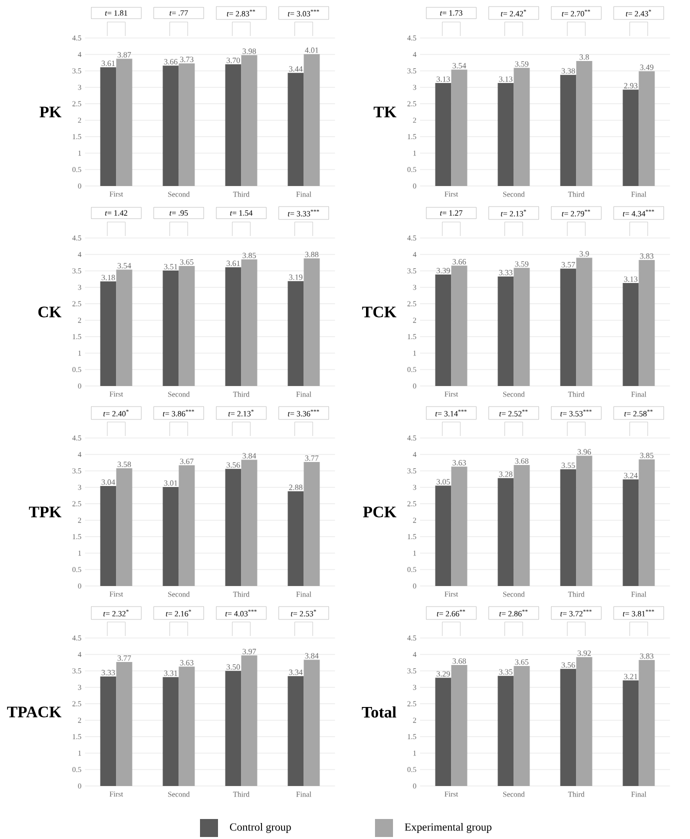 This screenshot has height=839, width=690. What do you see at coordinates (34, 712) in the screenshot?
I see `text: TPACK` at bounding box center [34, 712].